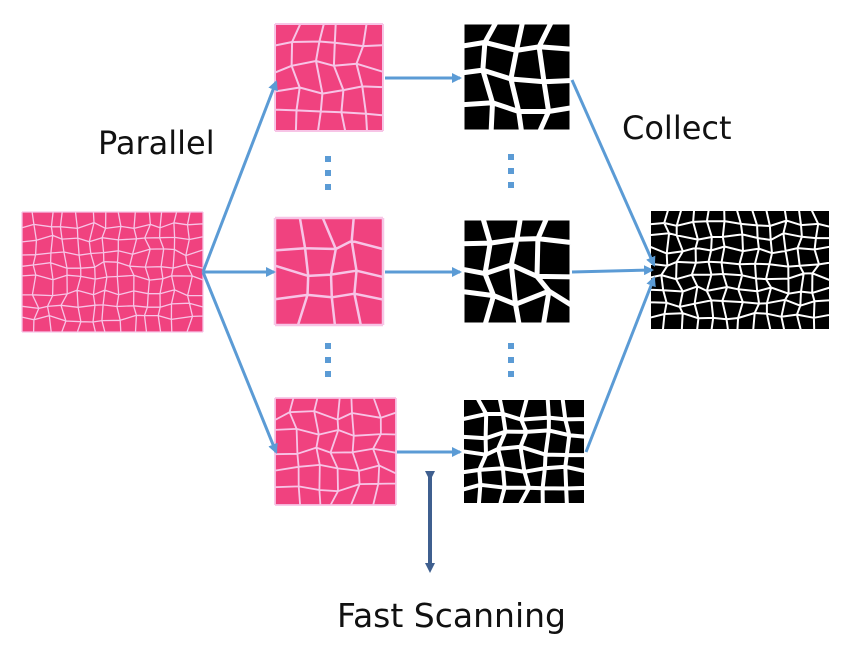  Describe the element at coordinates (451, 615) in the screenshot. I see `fast-scanning-label: Fast Scanning` at that location.